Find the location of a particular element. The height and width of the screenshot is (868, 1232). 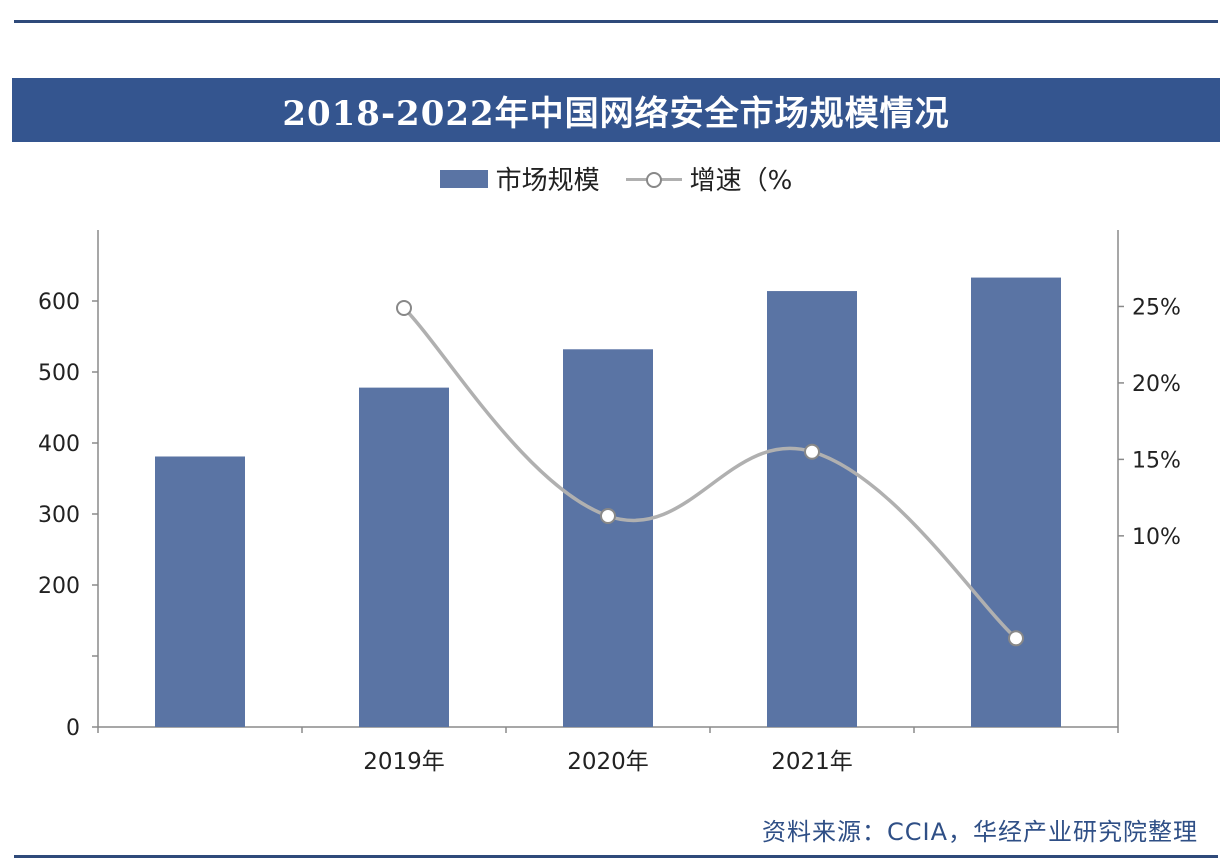

y-right-tick-label: 15% is located at coordinates (1156, 460).